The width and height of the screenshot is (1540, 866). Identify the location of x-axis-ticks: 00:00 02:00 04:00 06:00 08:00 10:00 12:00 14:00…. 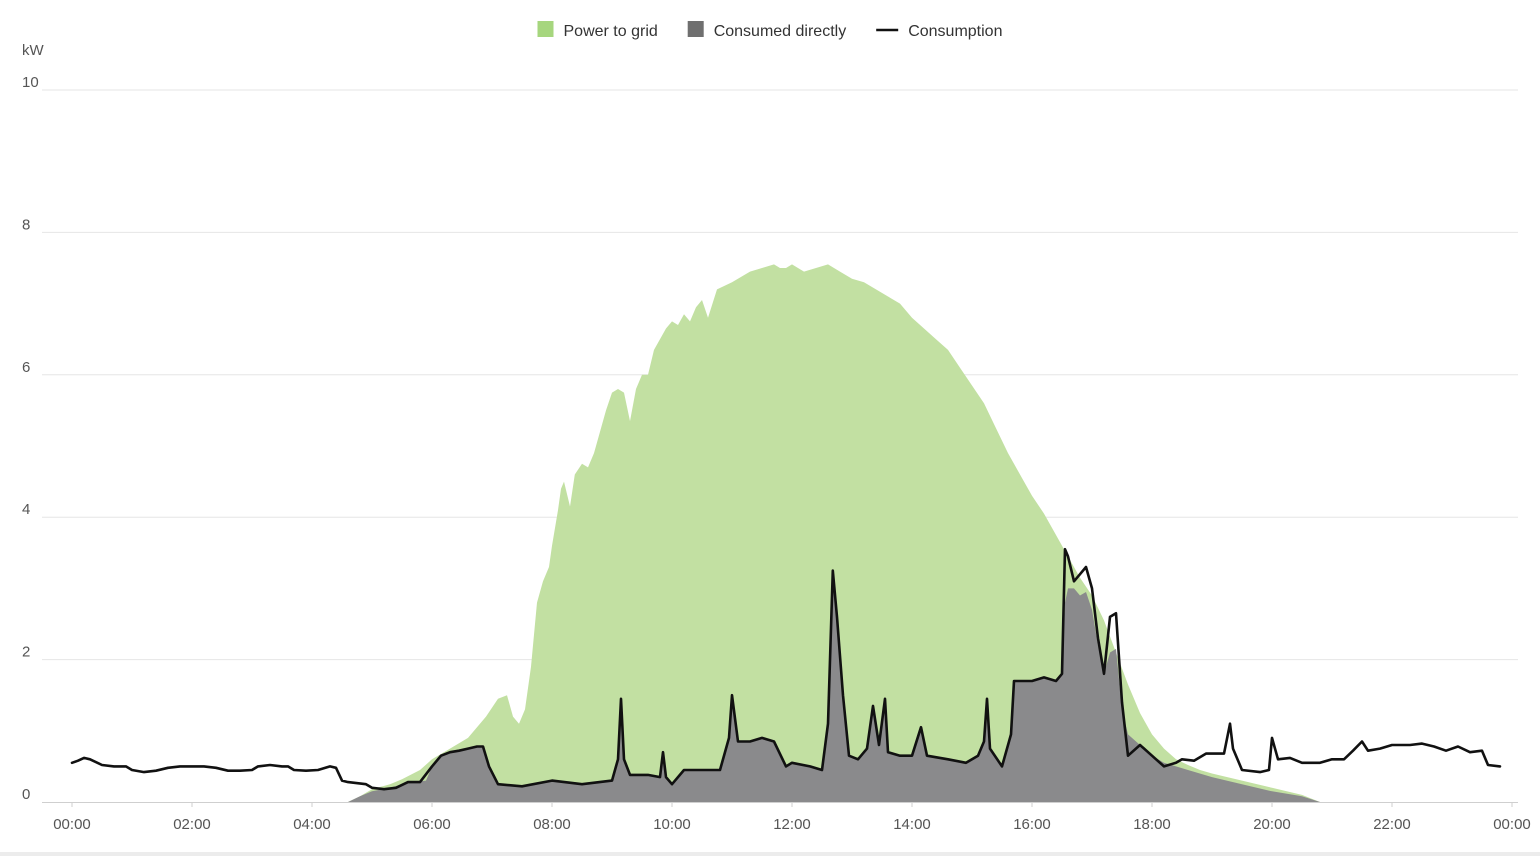
(792, 817).